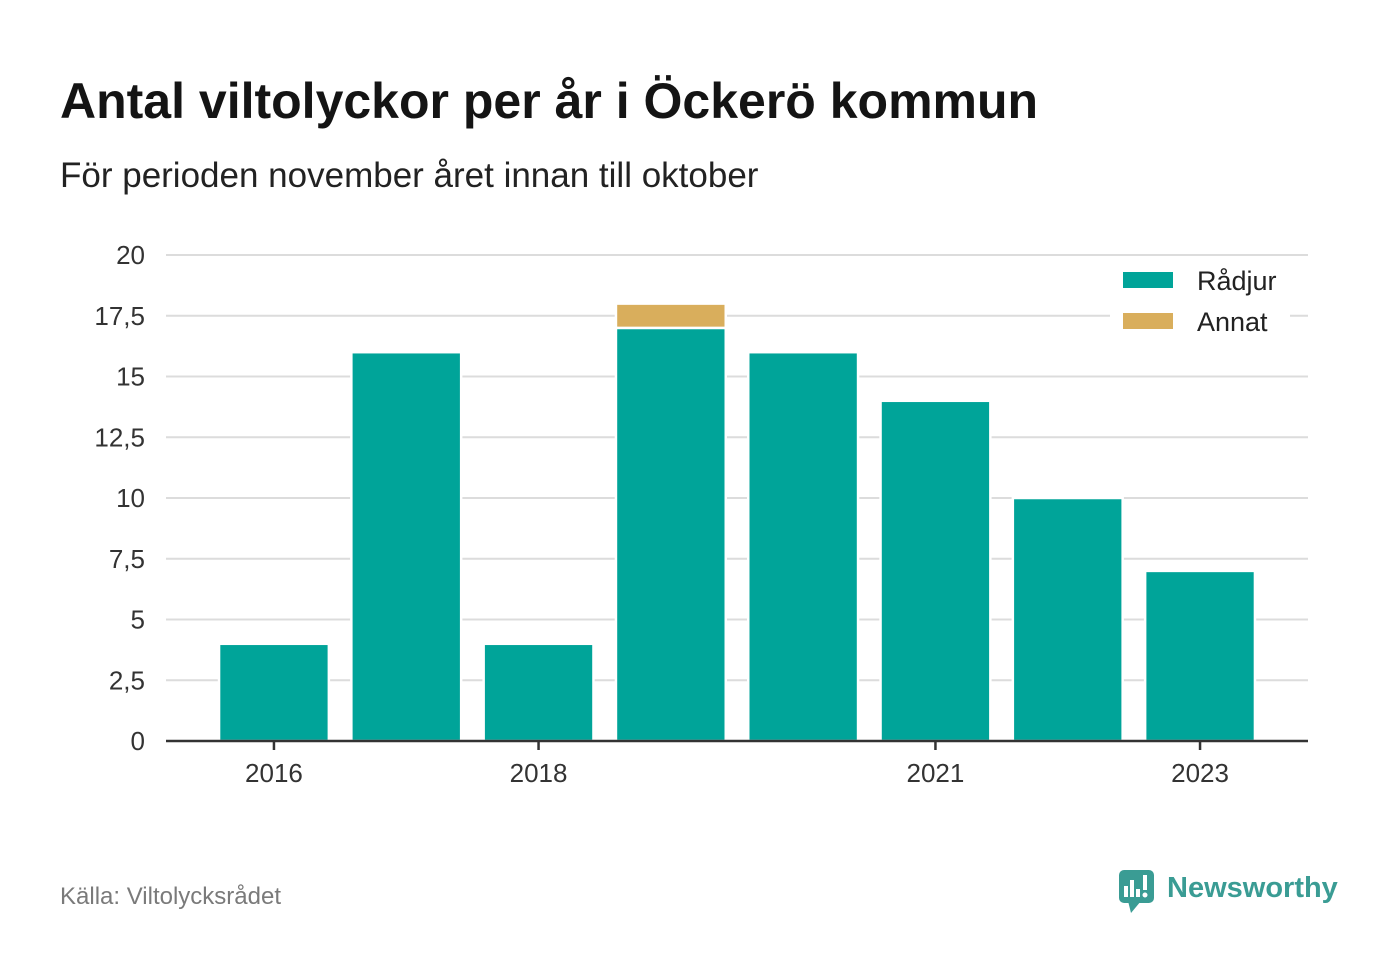 Image resolution: width=1400 pixels, height=973 pixels. What do you see at coordinates (130, 255) in the screenshot?
I see `y-tick-label: 20` at bounding box center [130, 255].